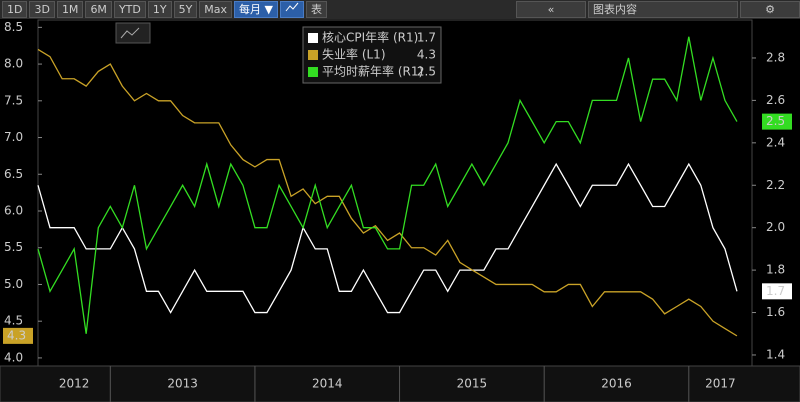  What do you see at coordinates (551, 9) in the screenshot?
I see `collapse-button: «` at bounding box center [551, 9].